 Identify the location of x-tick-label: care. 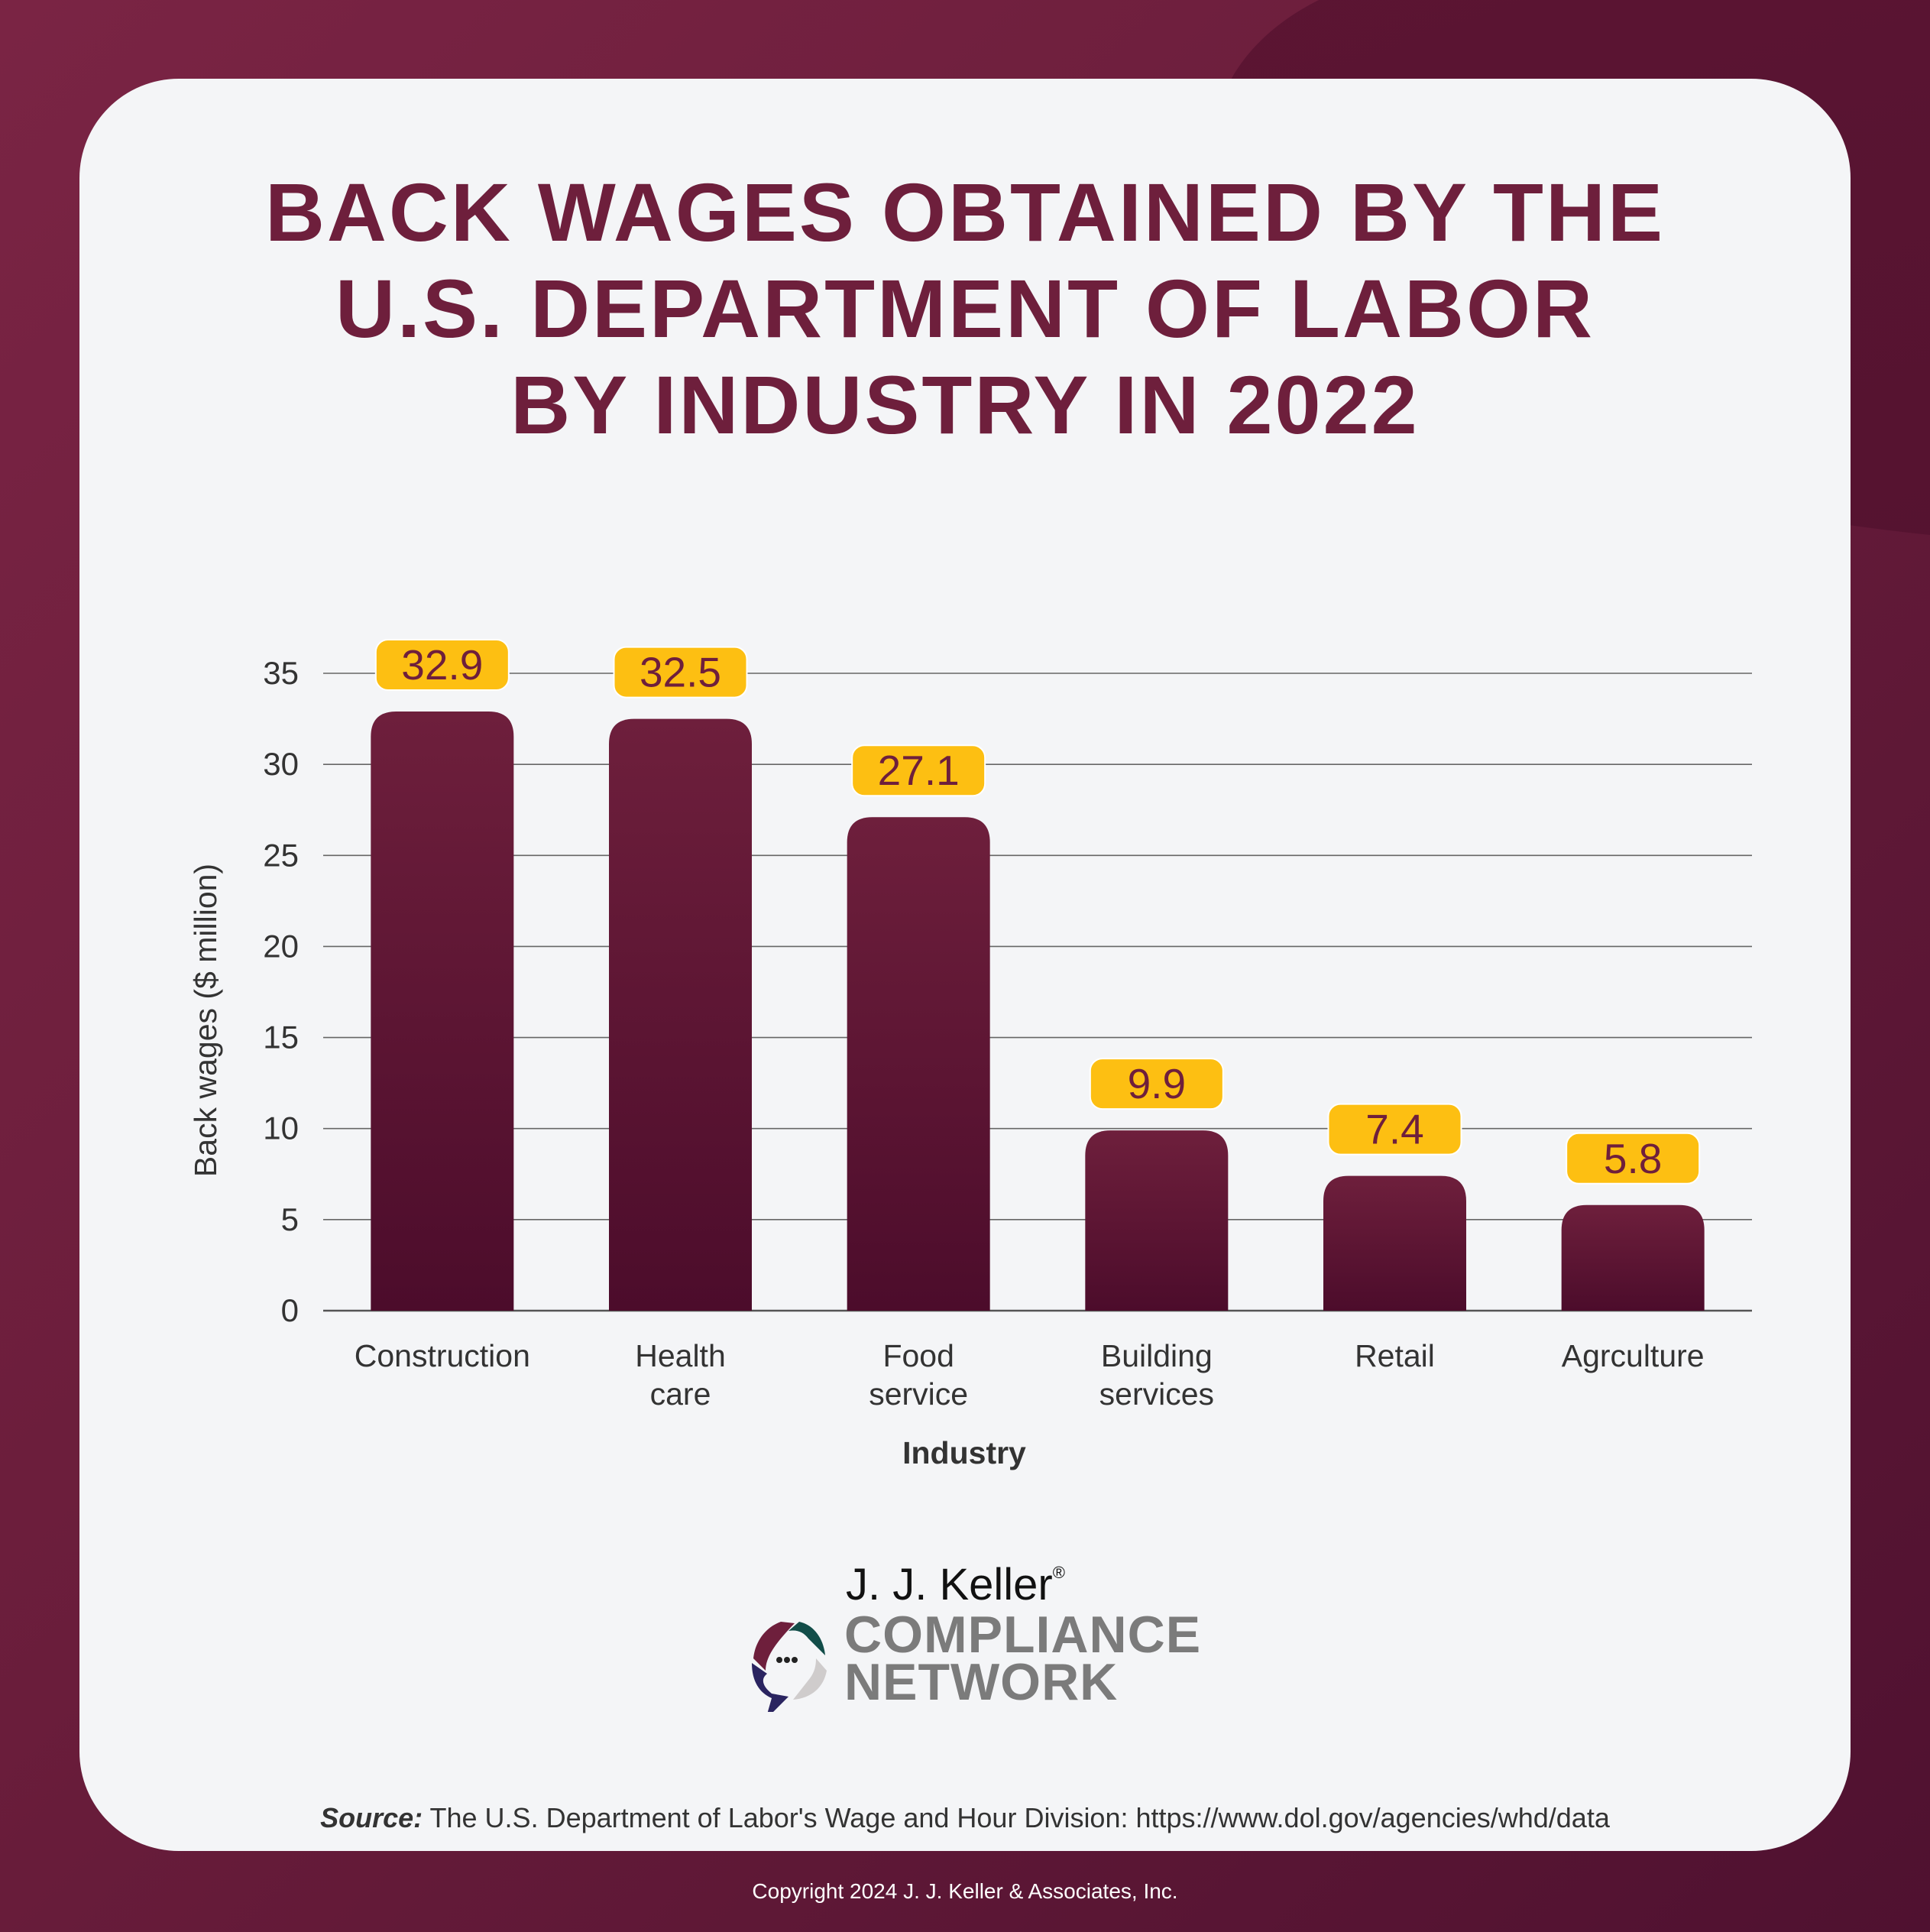
(680, 1394).